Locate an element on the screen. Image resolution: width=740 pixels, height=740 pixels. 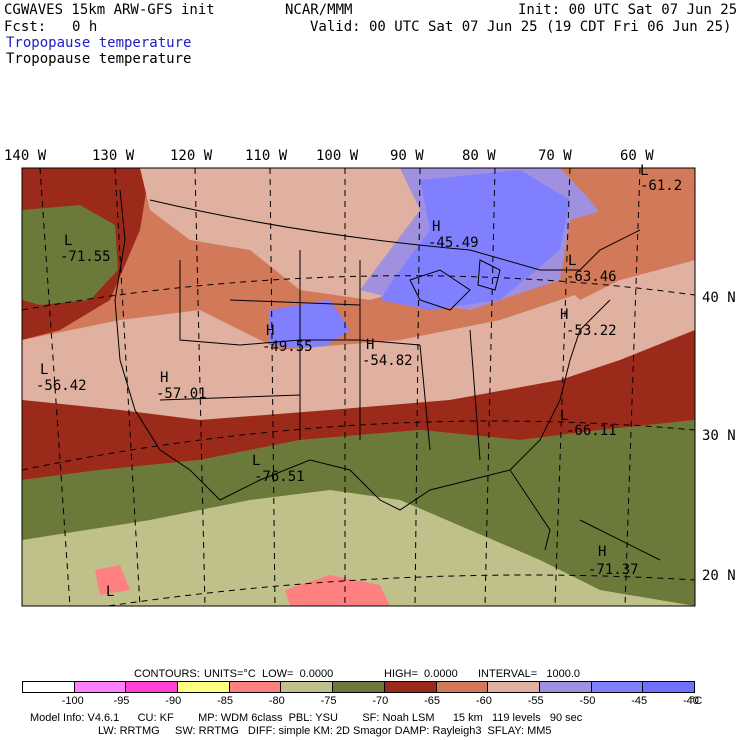
colorbar-tick-label: -70 is located at coordinates (380, 701).